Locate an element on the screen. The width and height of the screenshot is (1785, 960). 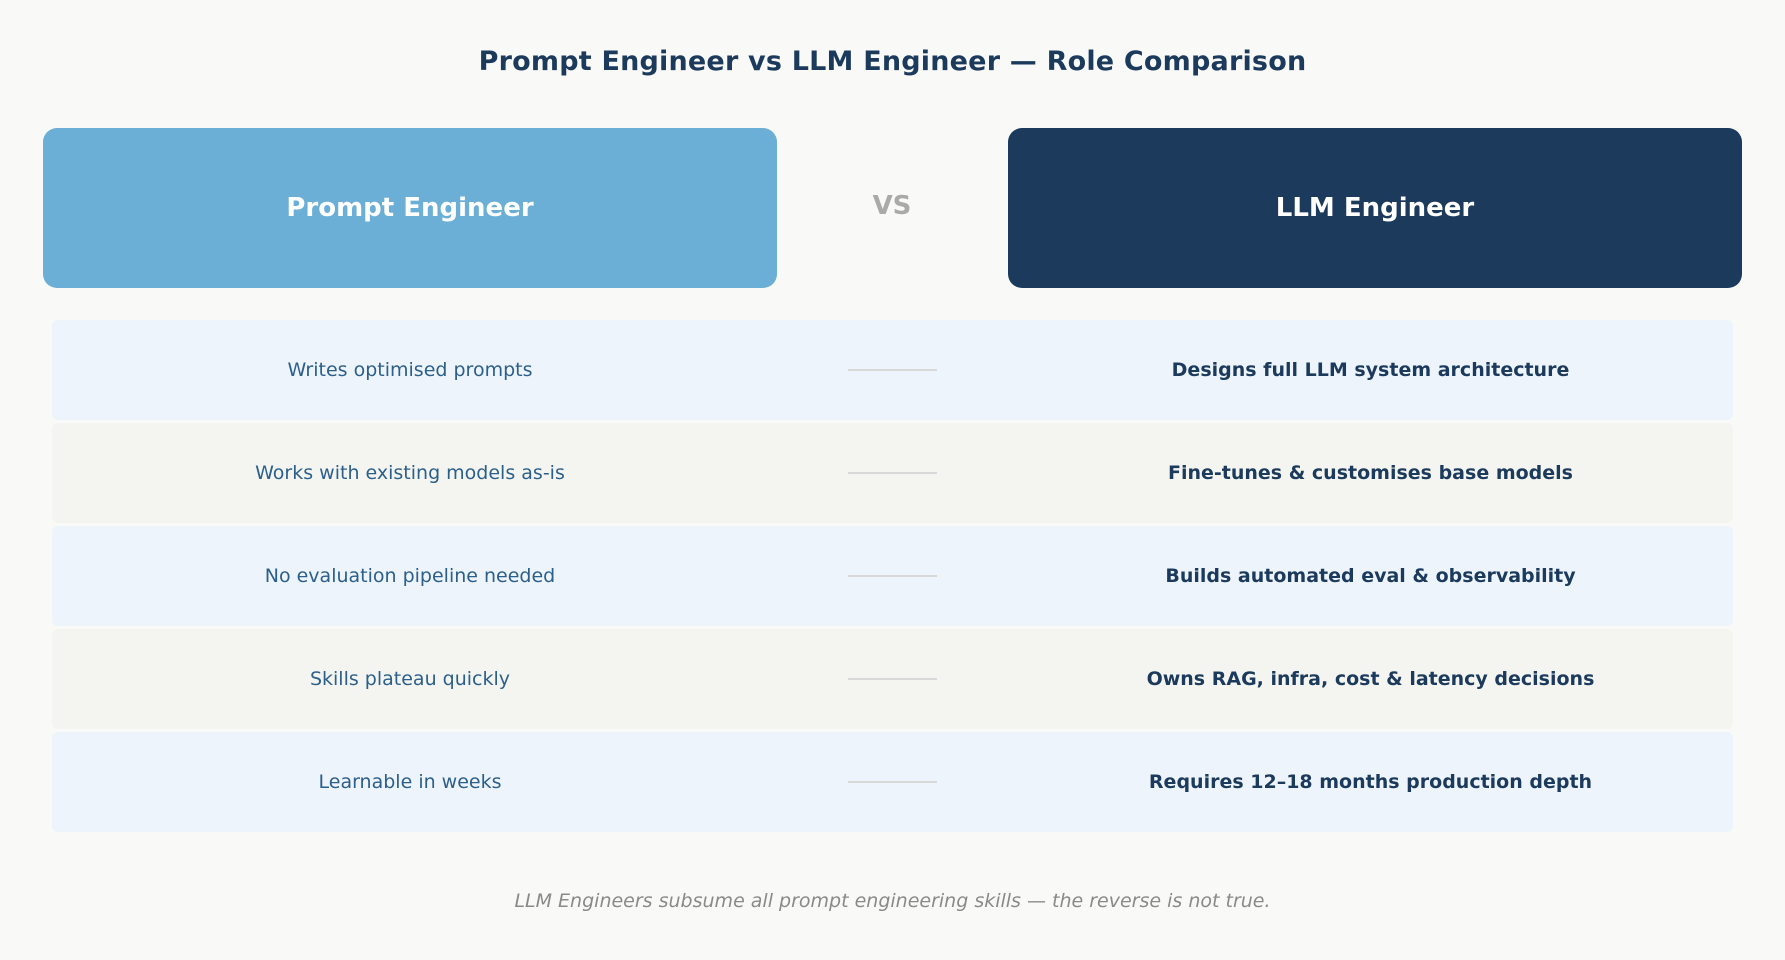
prompt-engineer-trait: No evaluation pipeline needed is located at coordinates (410, 576).